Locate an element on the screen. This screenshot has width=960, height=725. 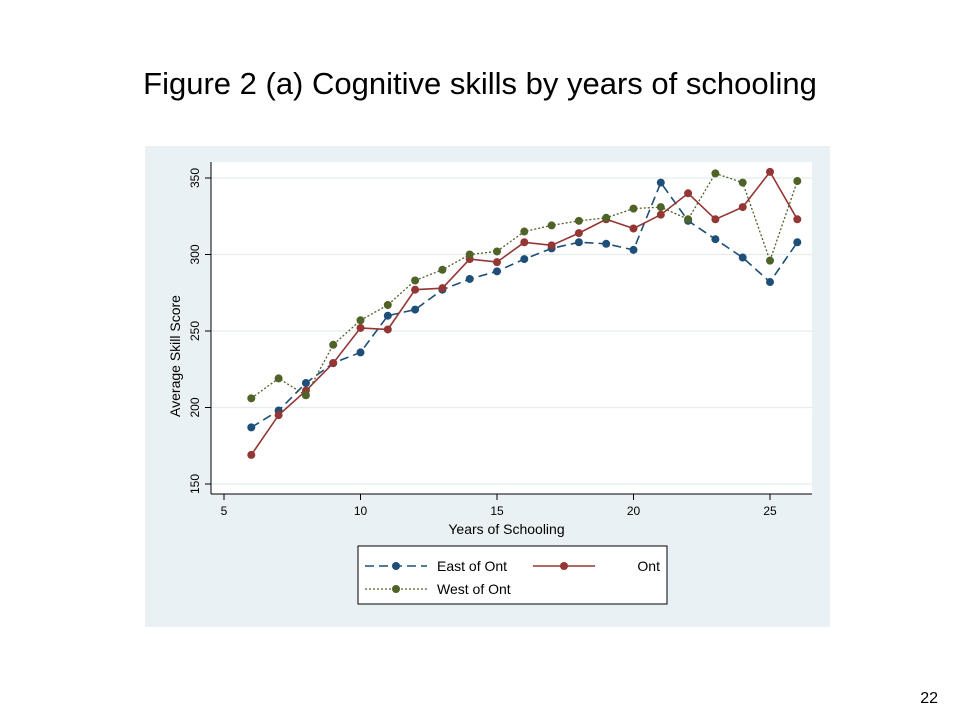
x-tick-label: 15 is located at coordinates (497, 511).